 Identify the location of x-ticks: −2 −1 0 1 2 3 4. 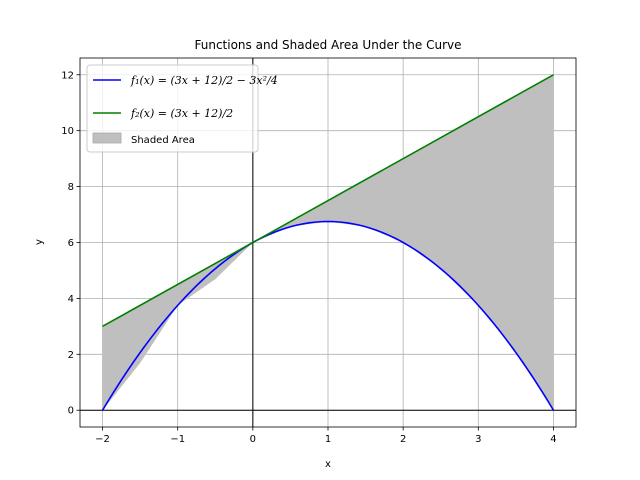
(326, 436).